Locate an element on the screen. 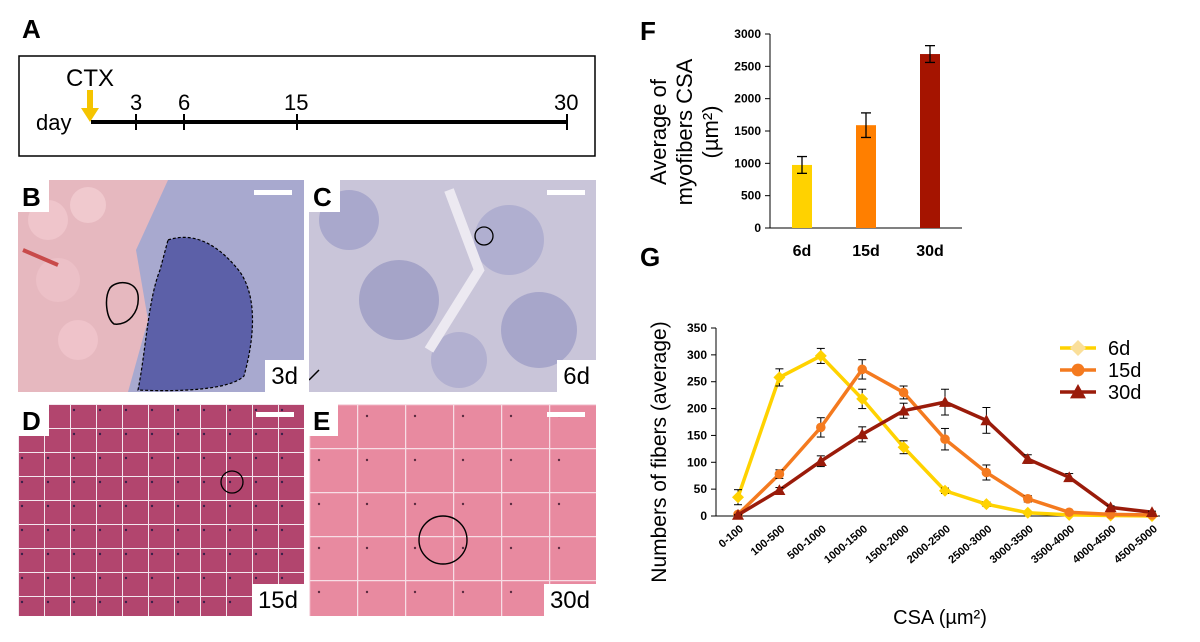  micrograph-e-image is located at coordinates (452, 510).